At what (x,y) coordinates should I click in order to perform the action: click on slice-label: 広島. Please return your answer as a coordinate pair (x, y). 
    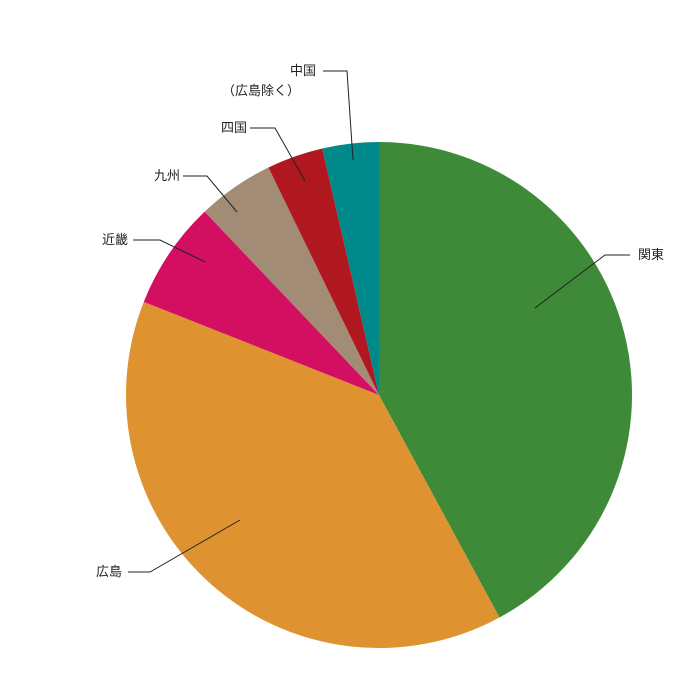
    Looking at the image, I should click on (109, 572).